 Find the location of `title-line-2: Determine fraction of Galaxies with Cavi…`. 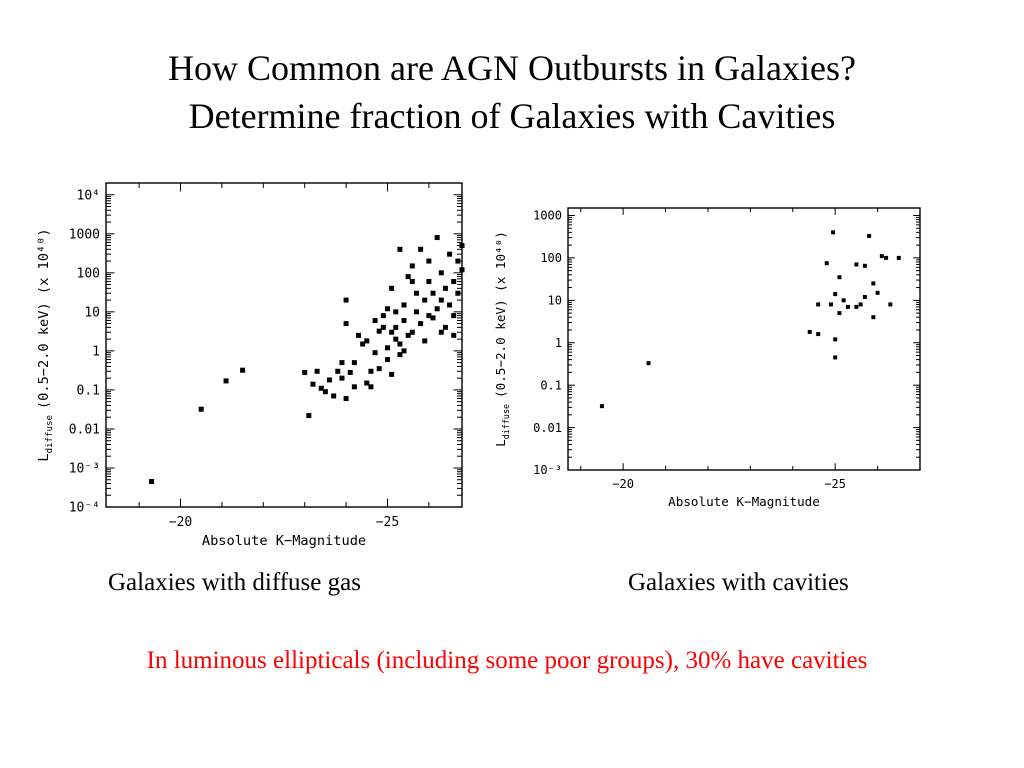

title-line-2: Determine fraction of Galaxies with Cavi… is located at coordinates (512, 116).